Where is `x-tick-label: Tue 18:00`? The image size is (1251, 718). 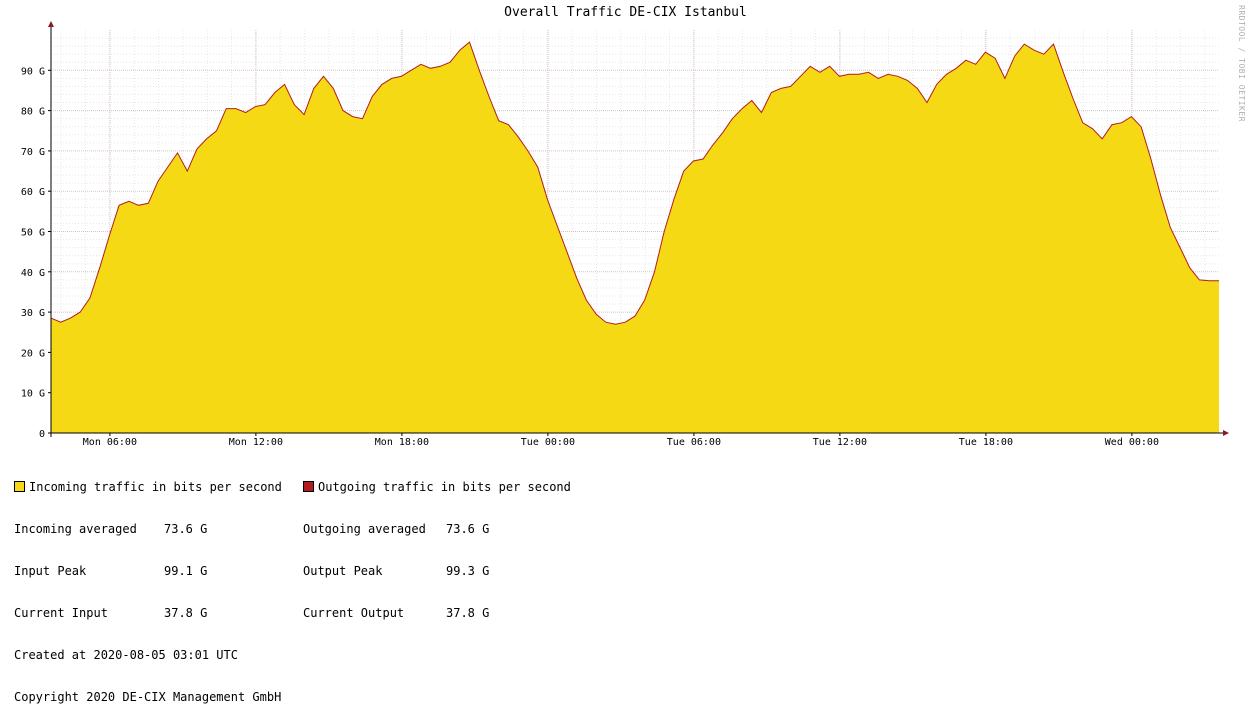 x-tick-label: Tue 18:00 is located at coordinates (986, 442).